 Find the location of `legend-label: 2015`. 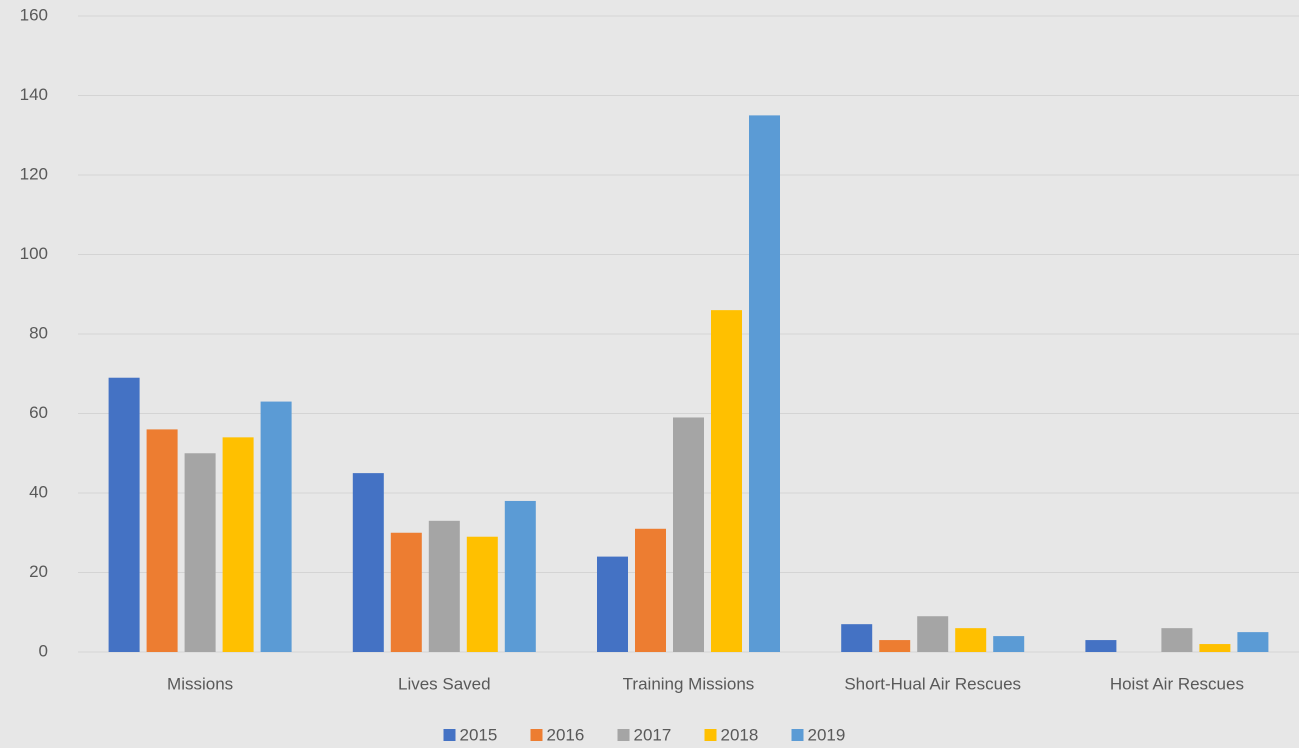

legend-label: 2015 is located at coordinates (479, 734).